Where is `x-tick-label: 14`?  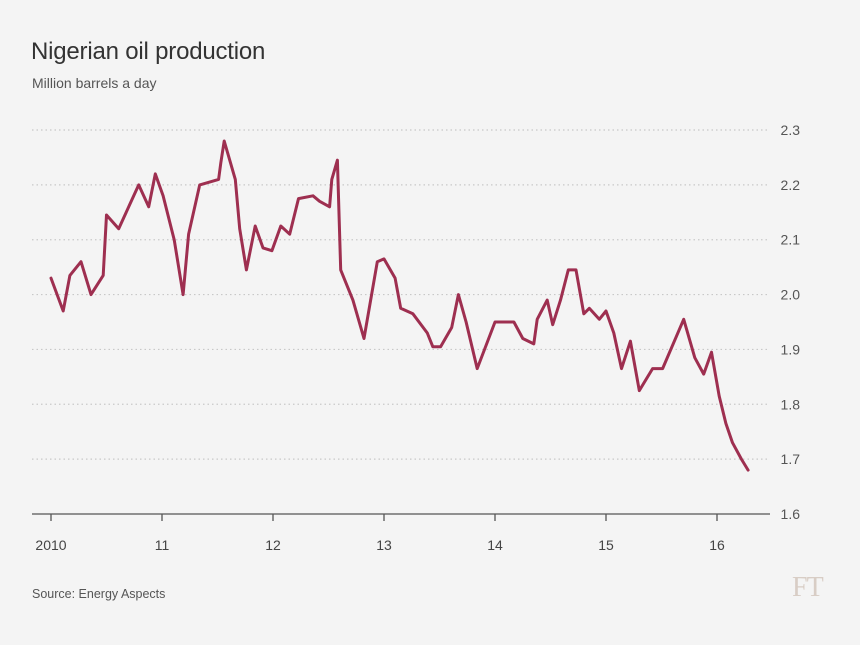 x-tick-label: 14 is located at coordinates (495, 545).